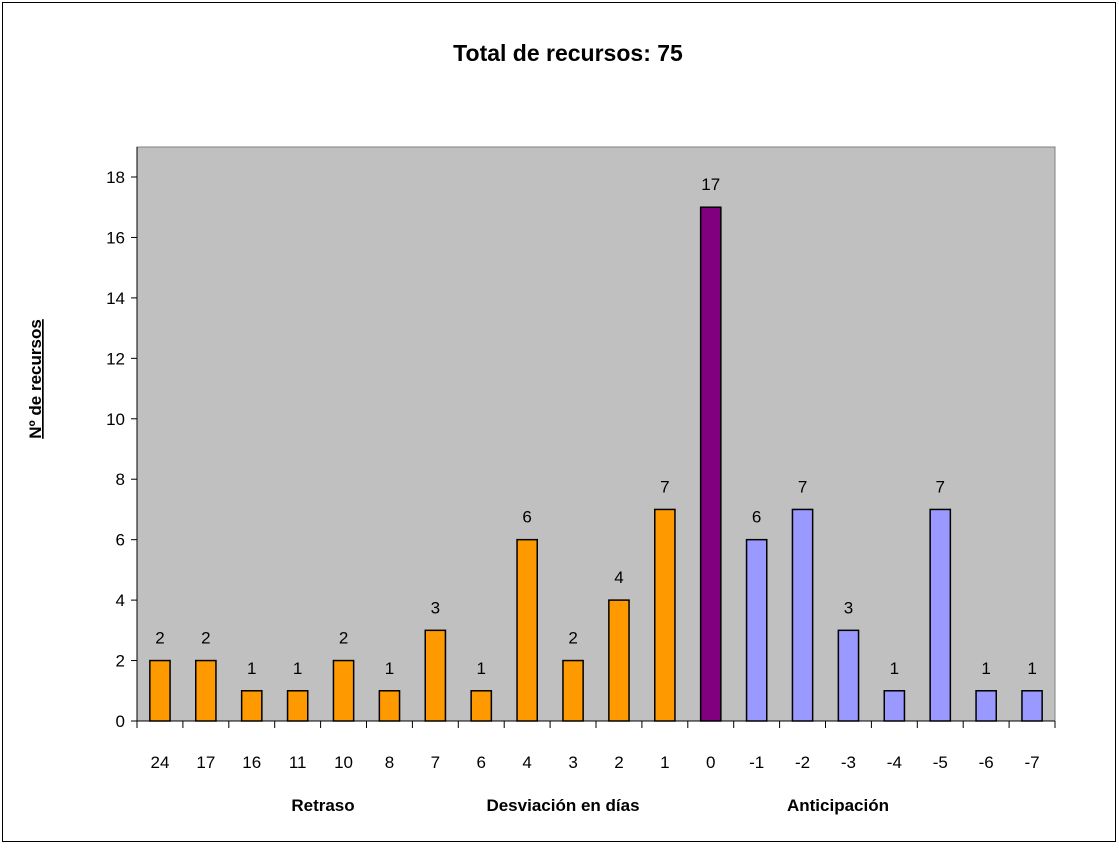  What do you see at coordinates (120, 600) in the screenshot?
I see `y-tick-label: 4` at bounding box center [120, 600].